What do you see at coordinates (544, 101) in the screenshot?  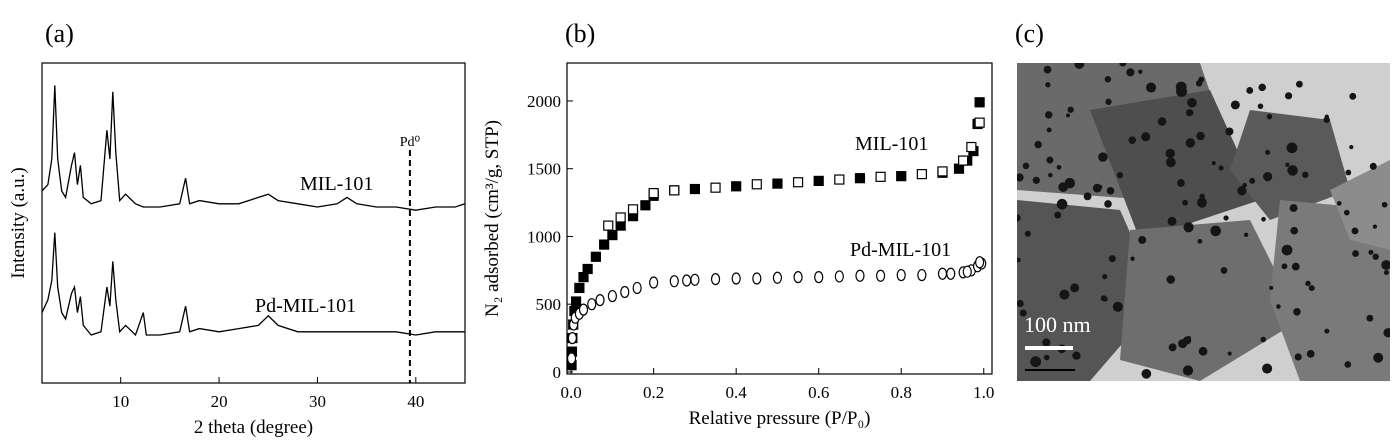 I see `y-tick-label: 2000` at bounding box center [544, 101].